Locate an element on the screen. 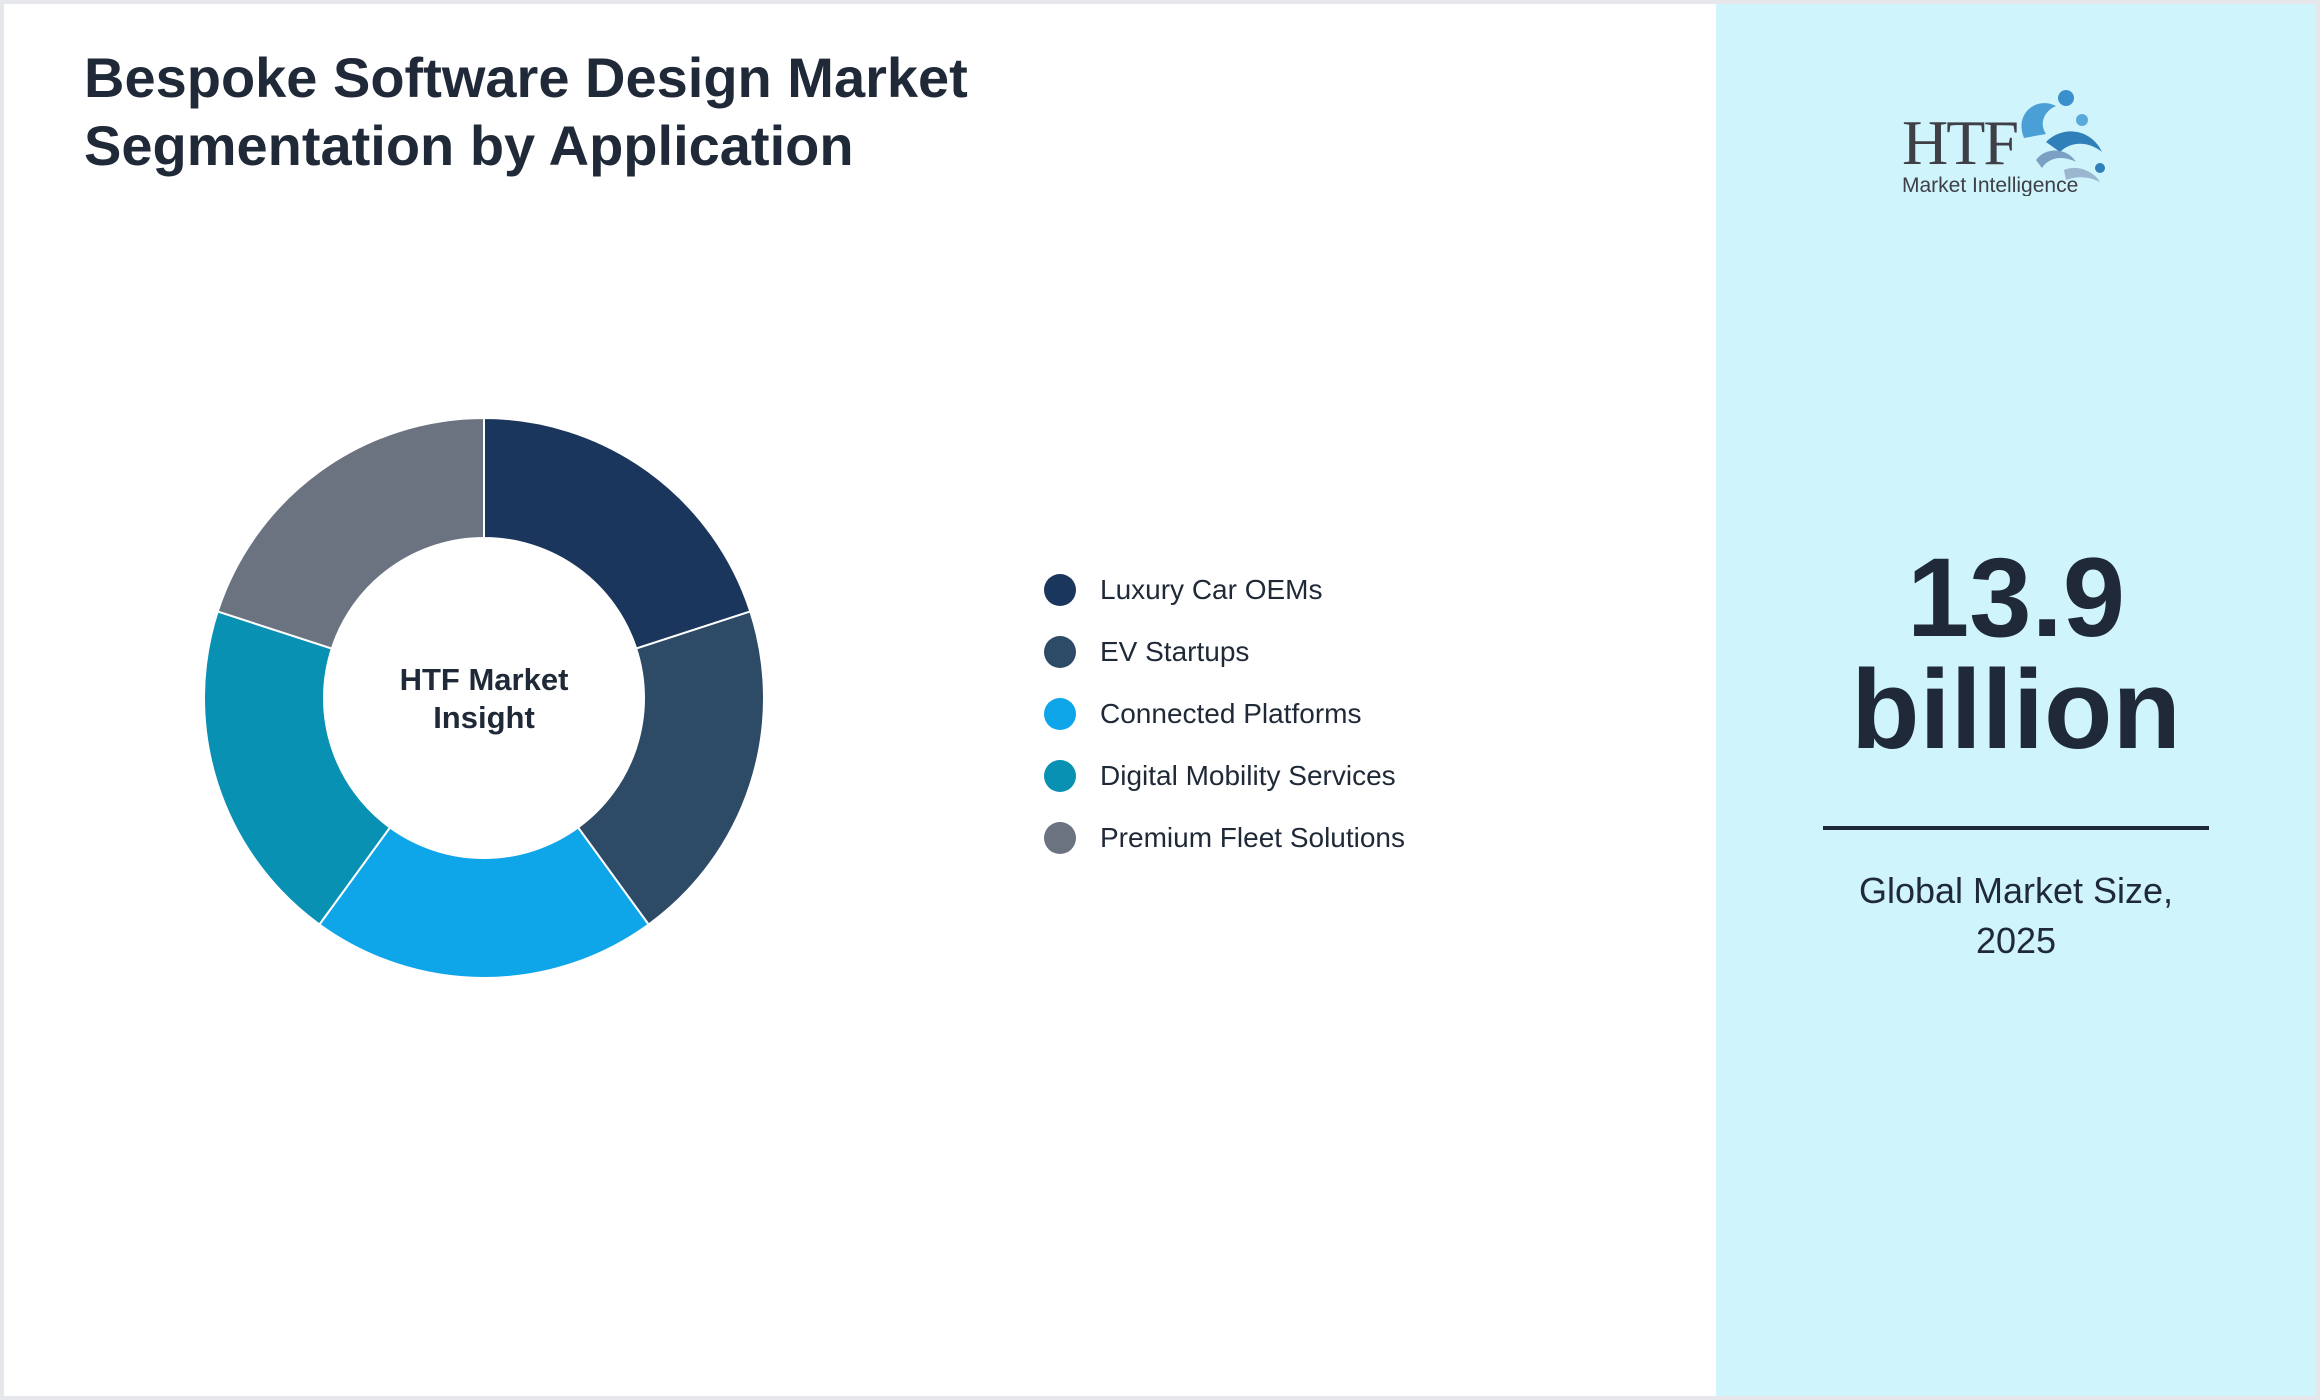 This screenshot has height=1400, width=2320. legend-label: Premium Fleet Solutions is located at coordinates (1253, 837).